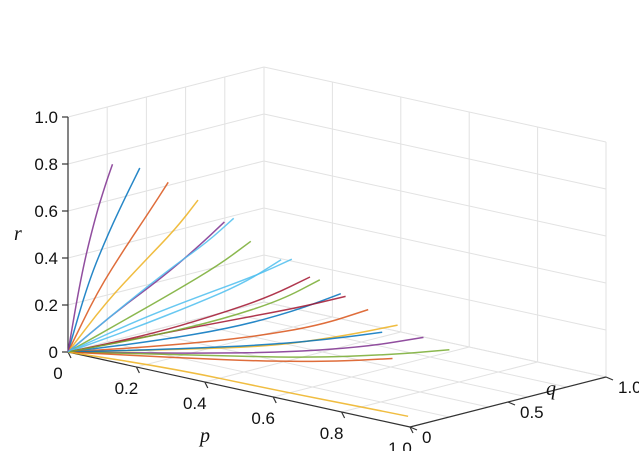 This screenshot has width=639, height=451. Describe the element at coordinates (204, 436) in the screenshot. I see `x-axis-label: p` at that location.